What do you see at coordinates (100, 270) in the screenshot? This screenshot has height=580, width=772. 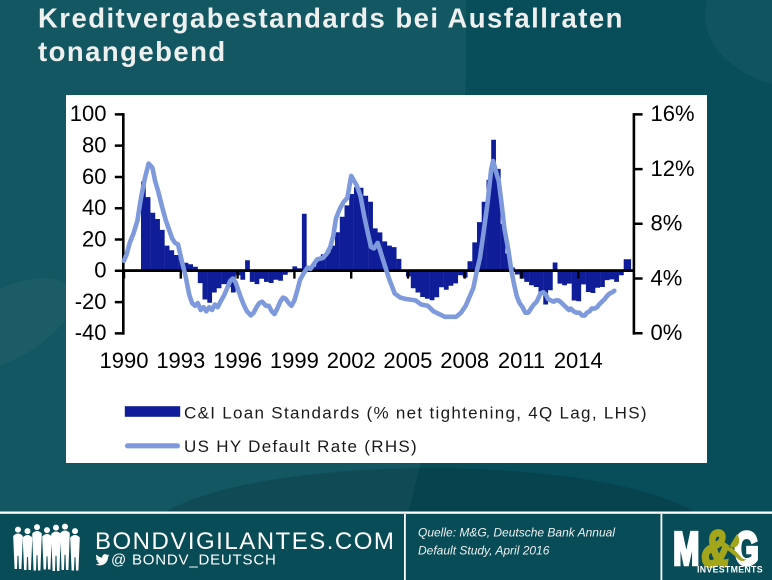 I see `svg-text: 0` at bounding box center [100, 270].